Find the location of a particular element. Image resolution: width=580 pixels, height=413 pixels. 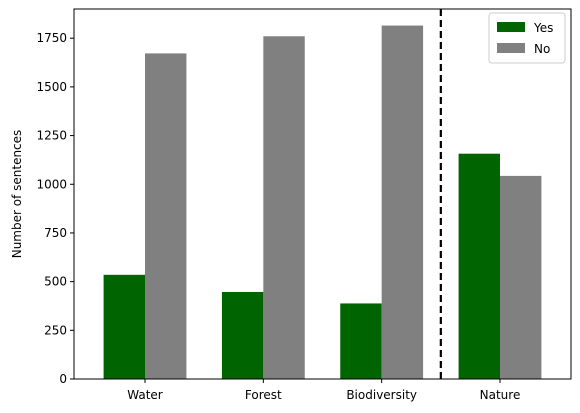

y-tick-label: 1750 is located at coordinates (51, 38).